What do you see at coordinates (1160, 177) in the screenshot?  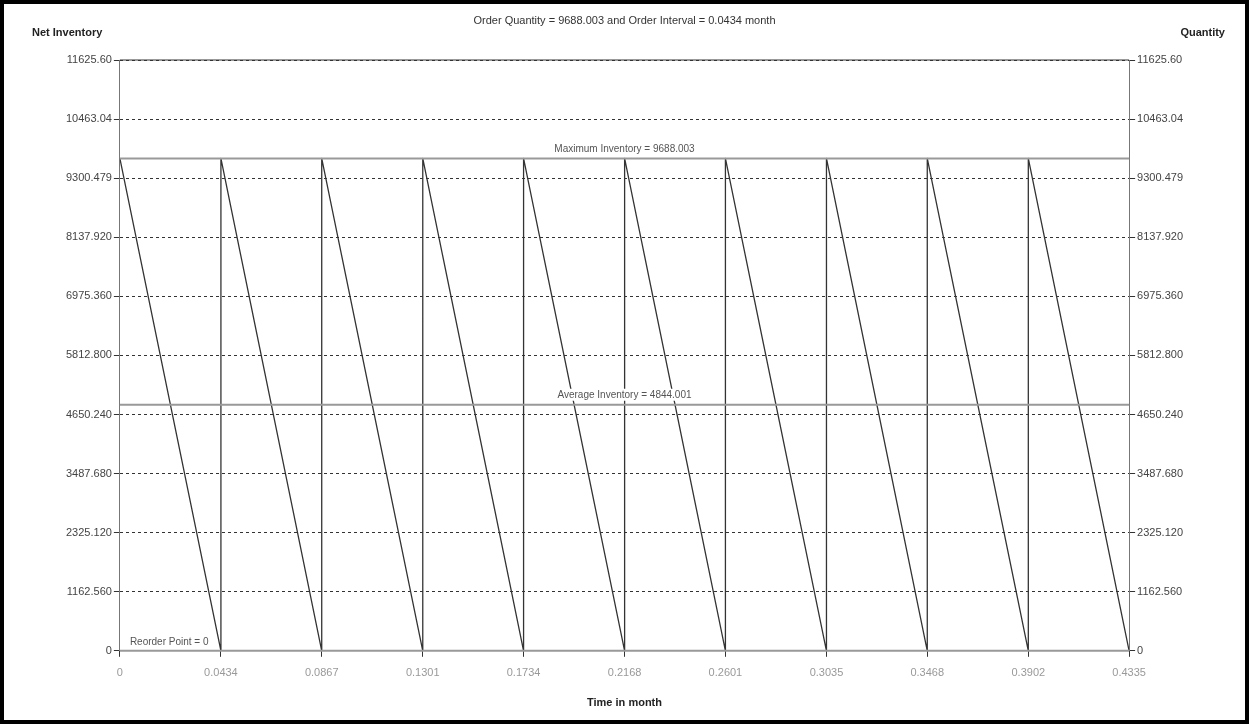 I see `y2-tick-label: 9300.479` at bounding box center [1160, 177].